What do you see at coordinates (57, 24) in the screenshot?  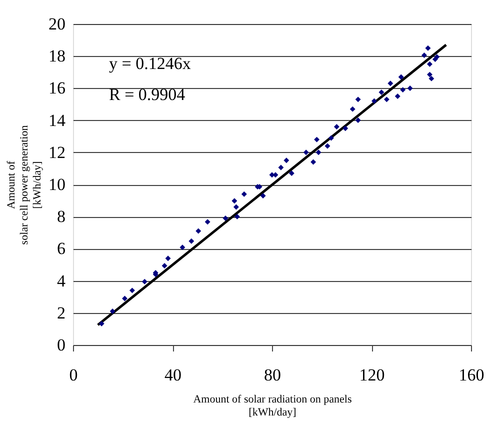 I see `y-tick-label: 20` at bounding box center [57, 24].